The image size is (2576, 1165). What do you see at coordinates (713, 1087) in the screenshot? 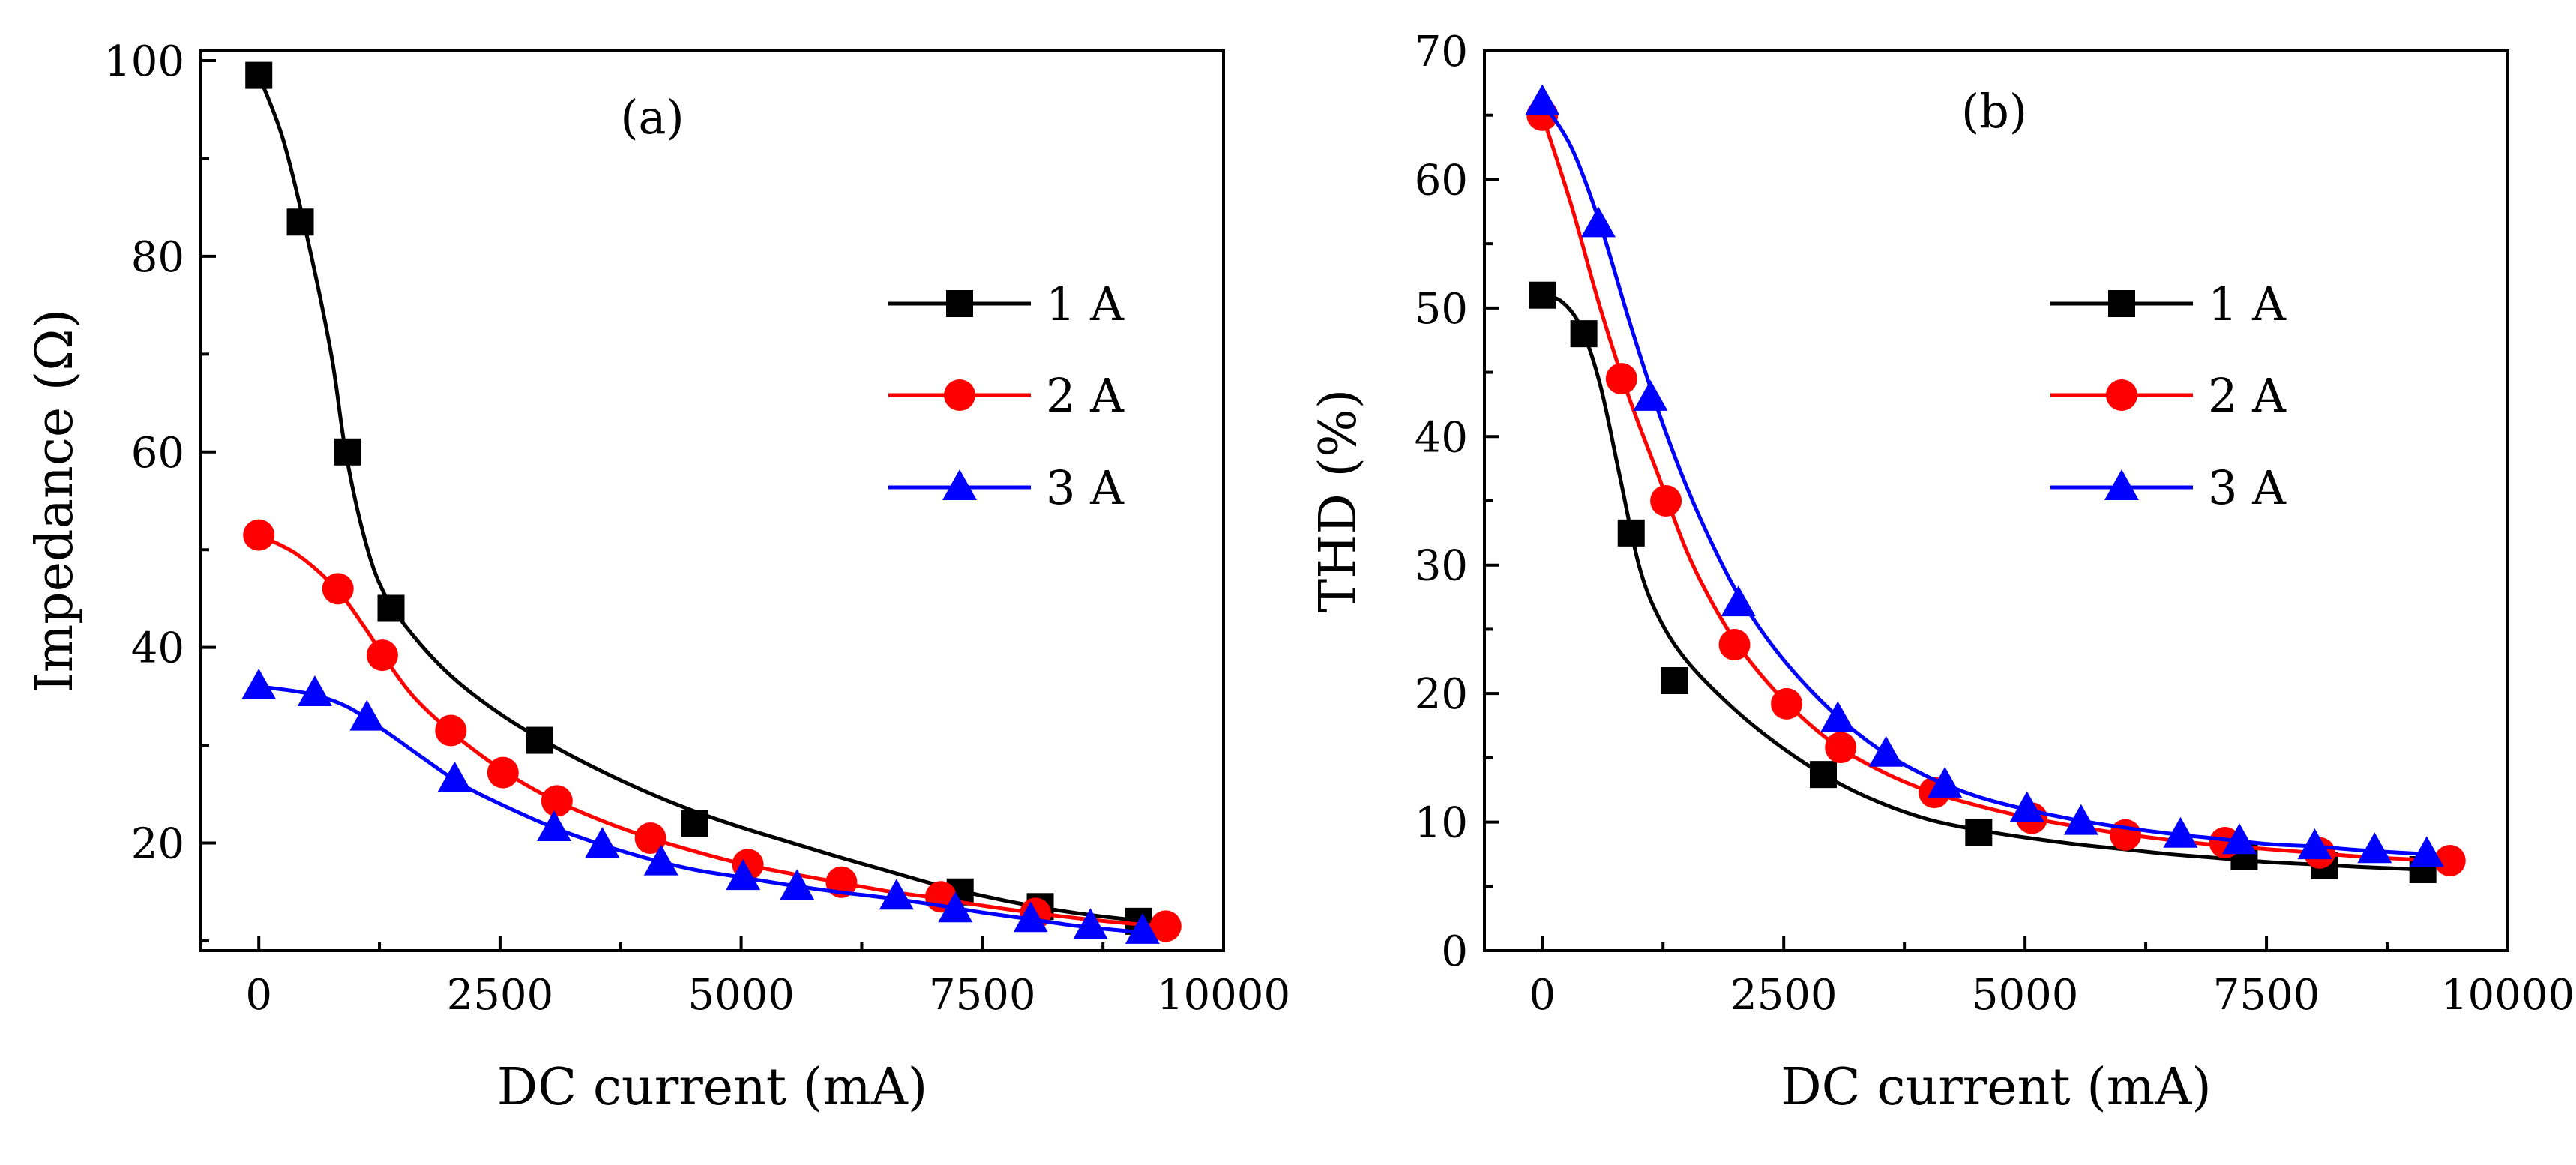
I see `x-axis-title-a: DC current (mA)` at bounding box center [713, 1087].